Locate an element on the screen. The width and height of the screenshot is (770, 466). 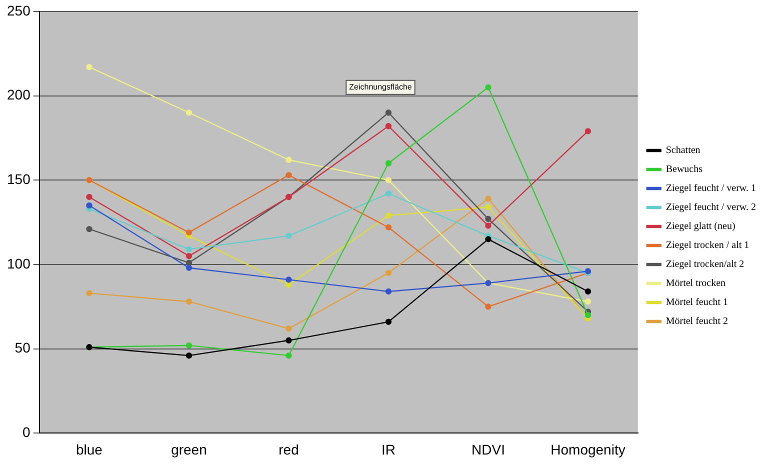
y-tick-label: 150 is located at coordinates (19, 178).